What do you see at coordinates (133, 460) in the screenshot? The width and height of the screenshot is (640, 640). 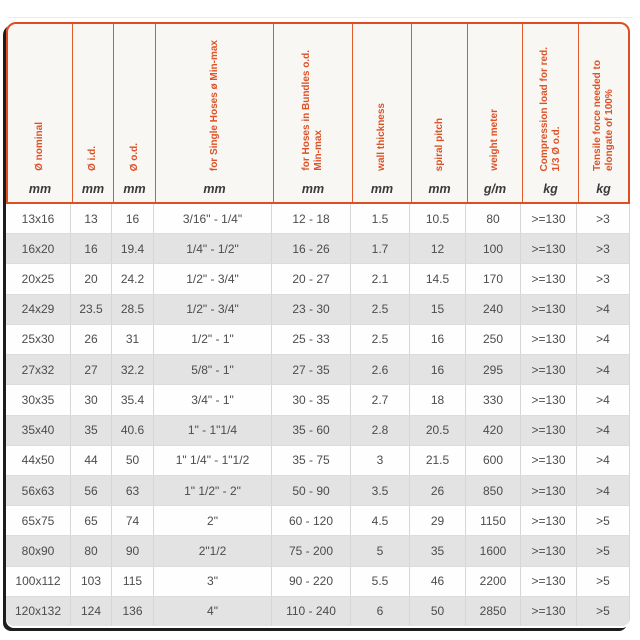 I see `table-cell: 50` at bounding box center [133, 460].